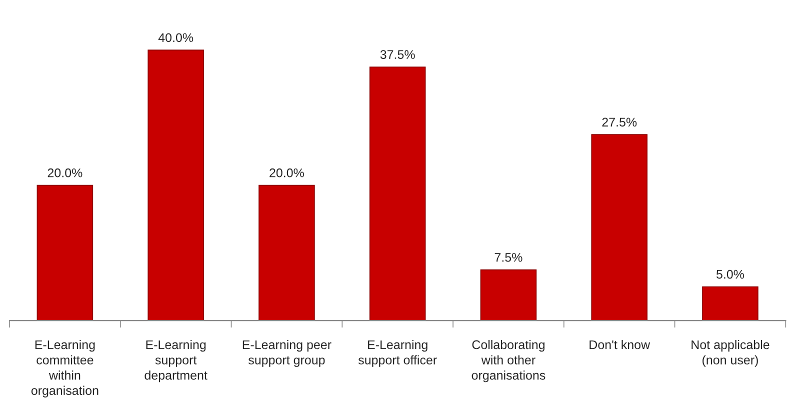 The image size is (792, 419). Describe the element at coordinates (731, 353) in the screenshot. I see `x-tick-label: Not applicable (non user)` at that location.